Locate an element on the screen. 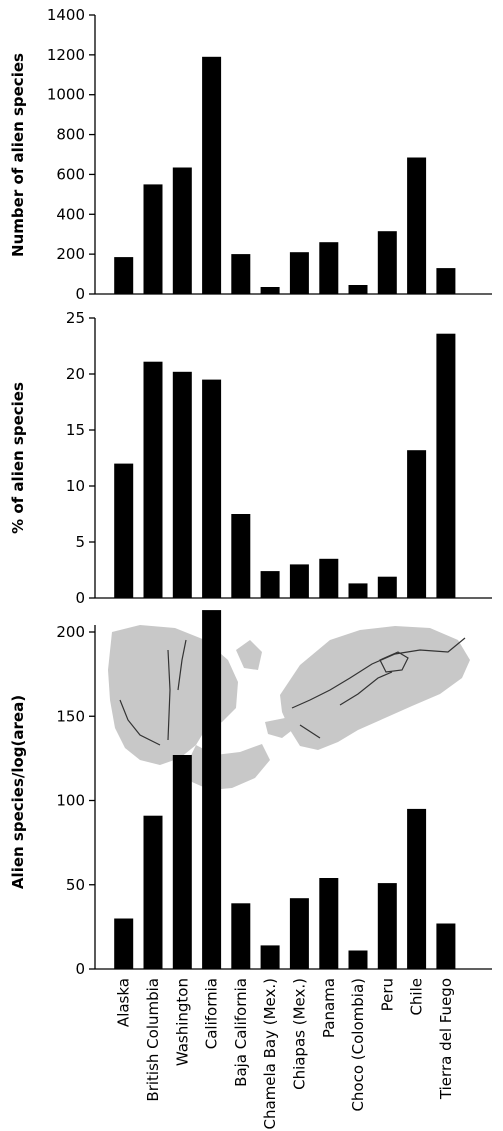  category-label: Choco (Colombia) is located at coordinates (358, 1045).